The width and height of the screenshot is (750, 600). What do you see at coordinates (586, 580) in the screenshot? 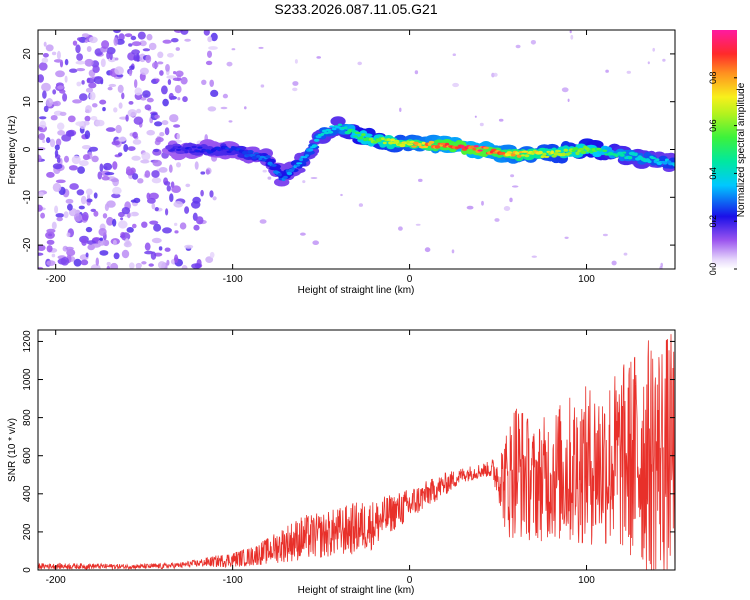
I see `x-tick-label: 100` at bounding box center [586, 580].